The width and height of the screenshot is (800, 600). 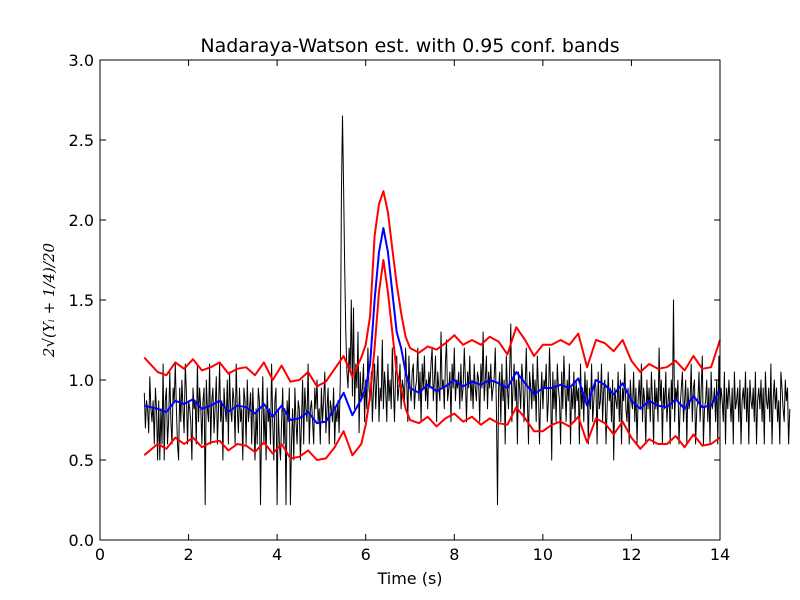 I want to click on x-tick-label: 4, so click(x=277, y=554).